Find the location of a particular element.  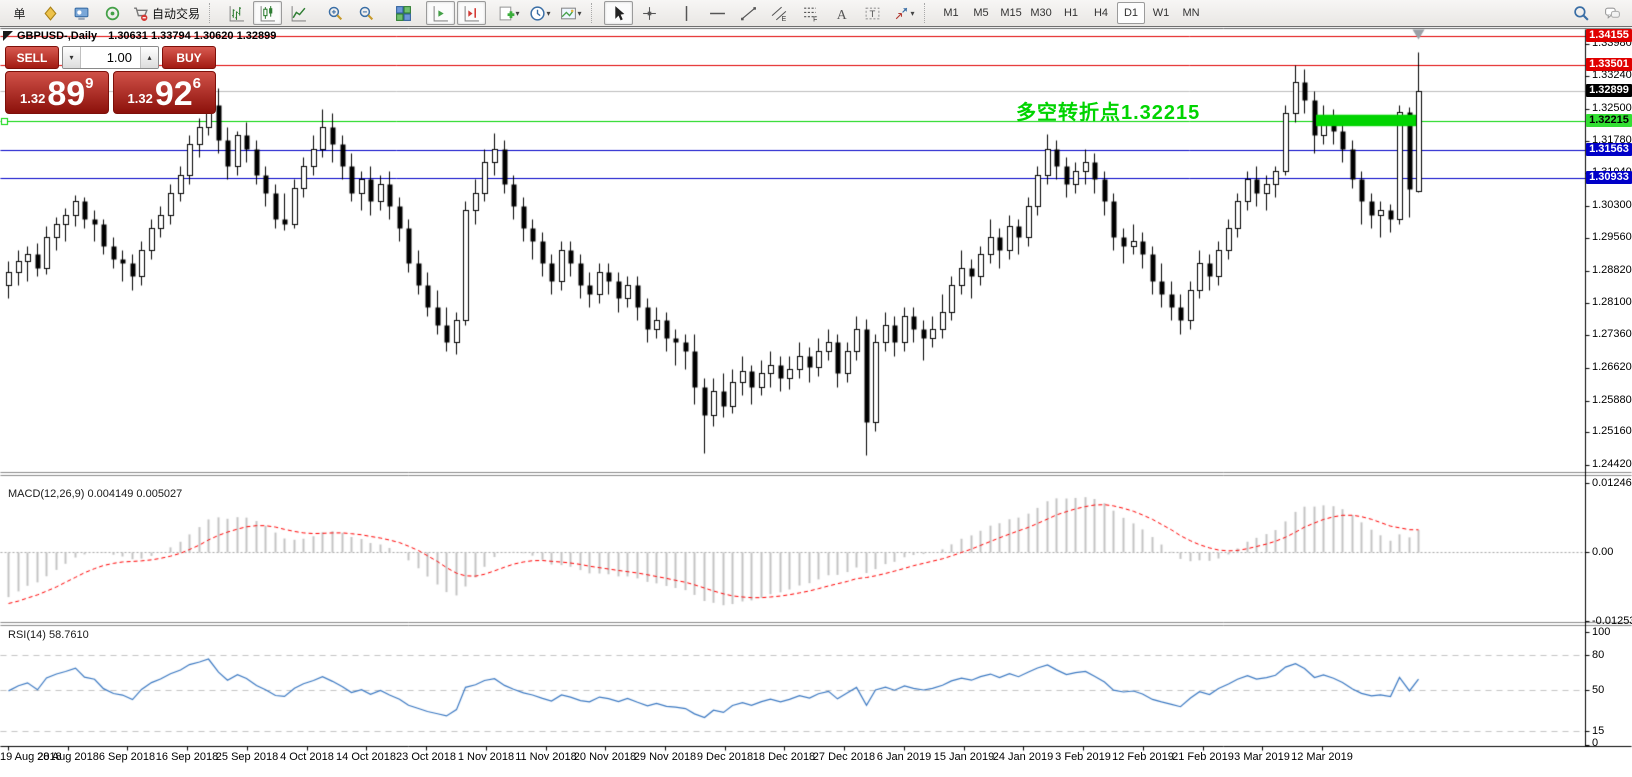

chart-line-button is located at coordinates (298, 13).